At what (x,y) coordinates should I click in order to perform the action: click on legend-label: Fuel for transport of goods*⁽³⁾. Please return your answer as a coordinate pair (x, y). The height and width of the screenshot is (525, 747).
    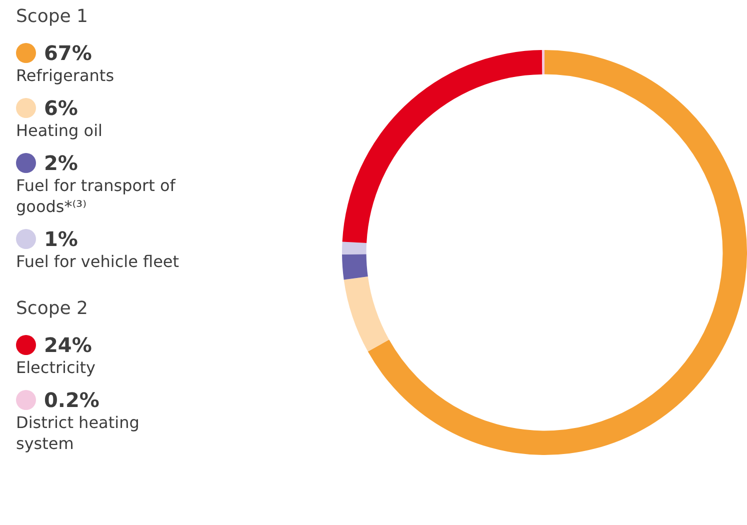
    Looking at the image, I should click on (96, 196).